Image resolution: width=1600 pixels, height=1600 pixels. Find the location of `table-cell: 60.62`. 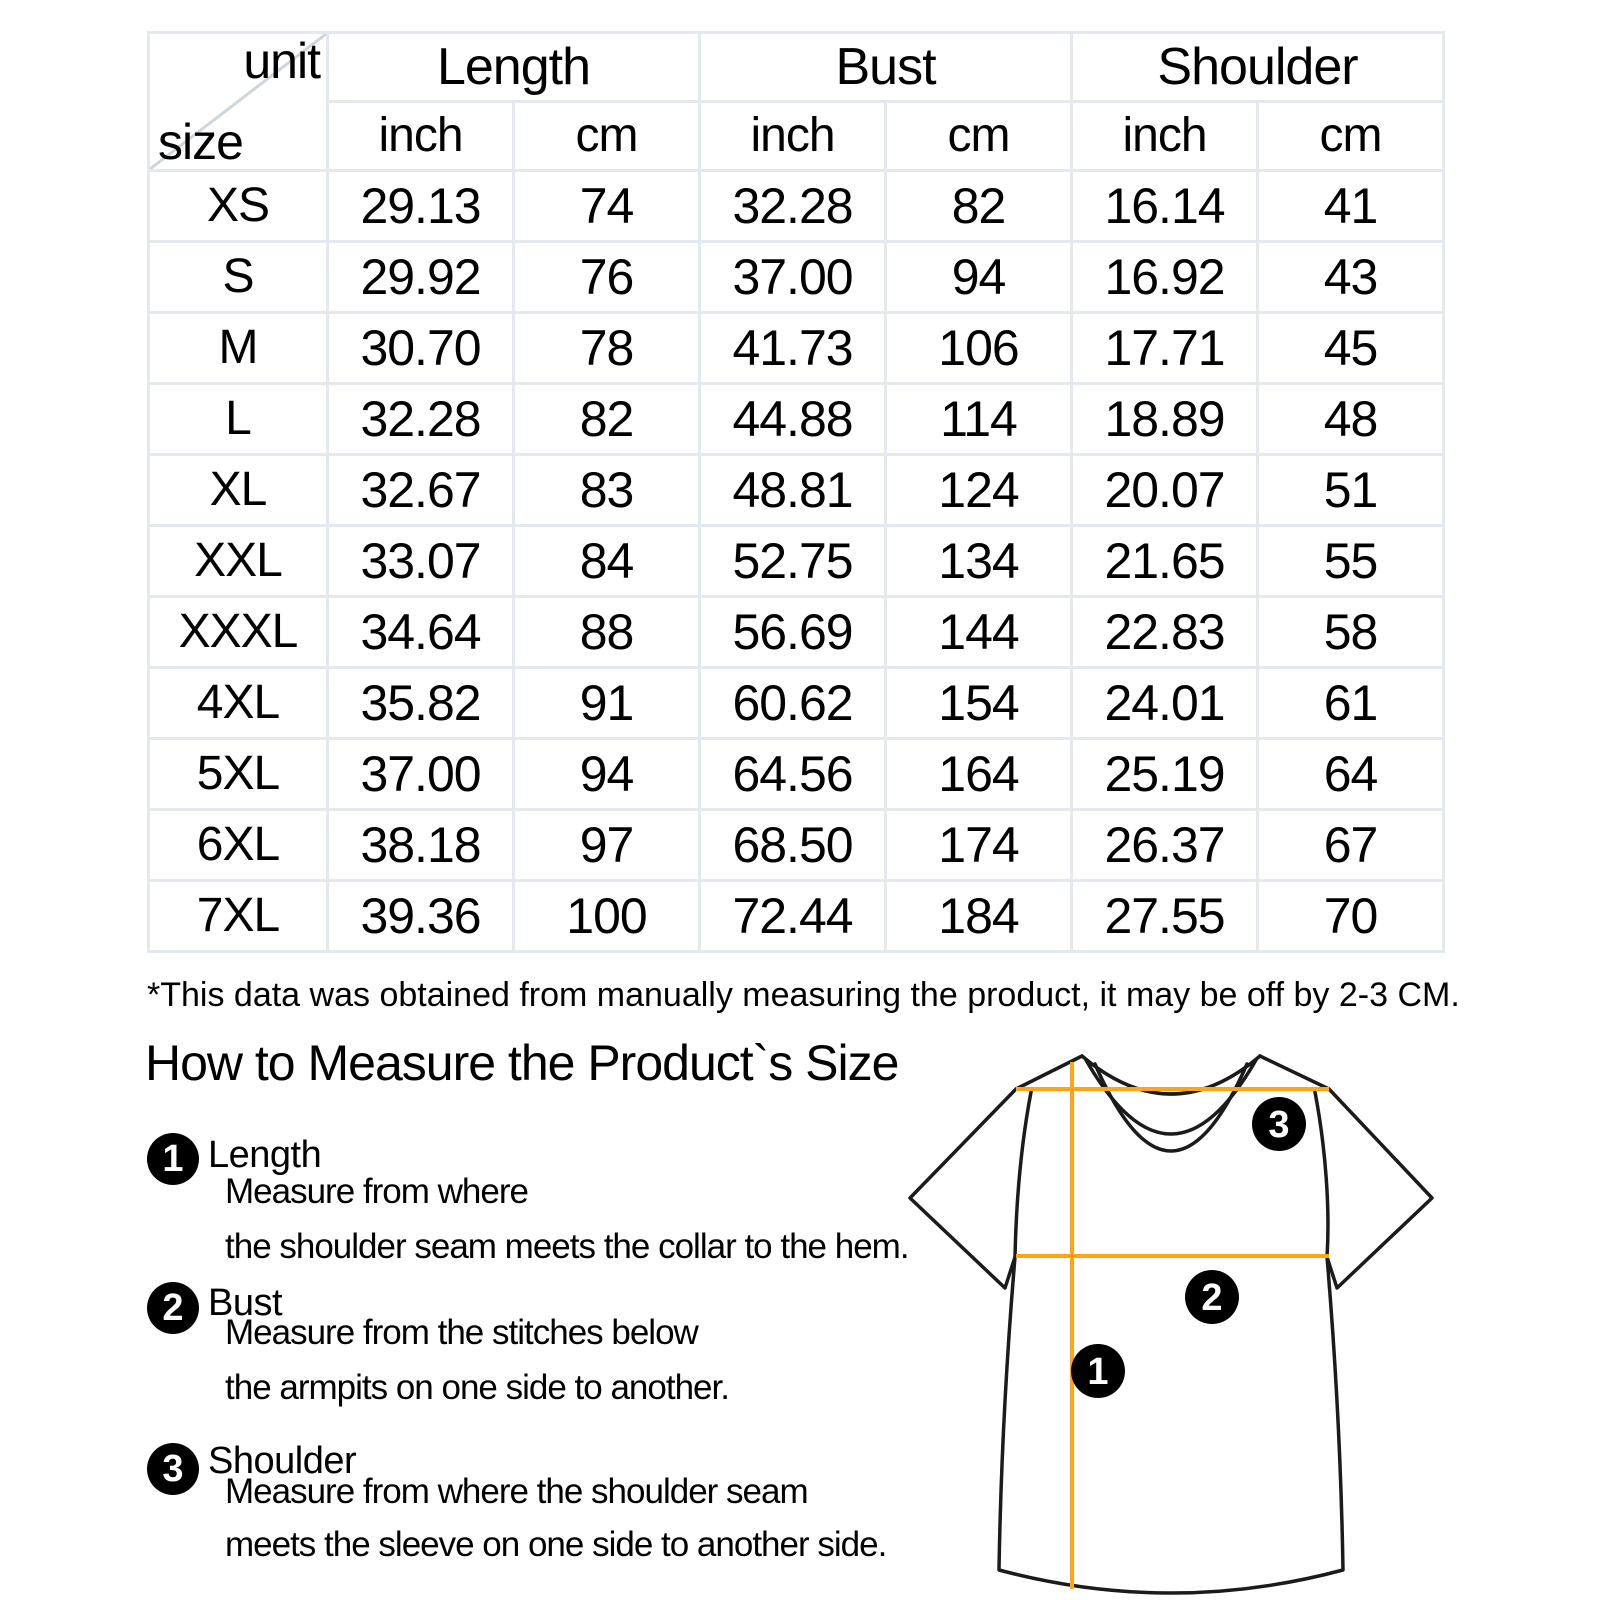

table-cell: 60.62 is located at coordinates (792, 703).